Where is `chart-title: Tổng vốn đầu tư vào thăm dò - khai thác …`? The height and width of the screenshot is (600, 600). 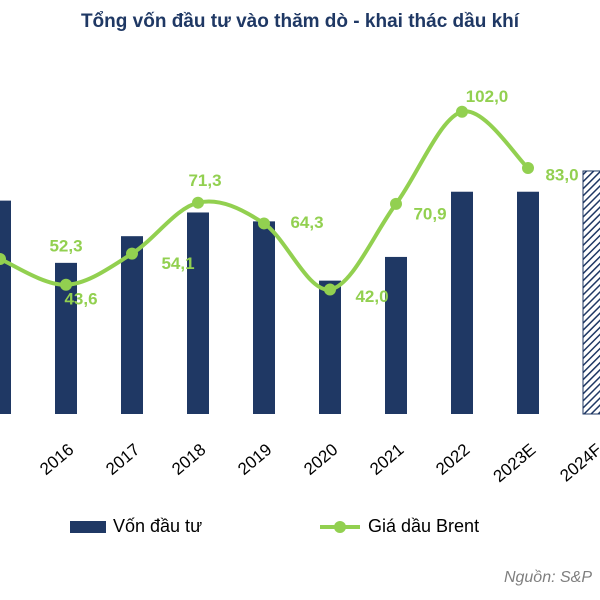 chart-title: Tổng vốn đầu tư vào thăm dò - khai thác … is located at coordinates (300, 21).